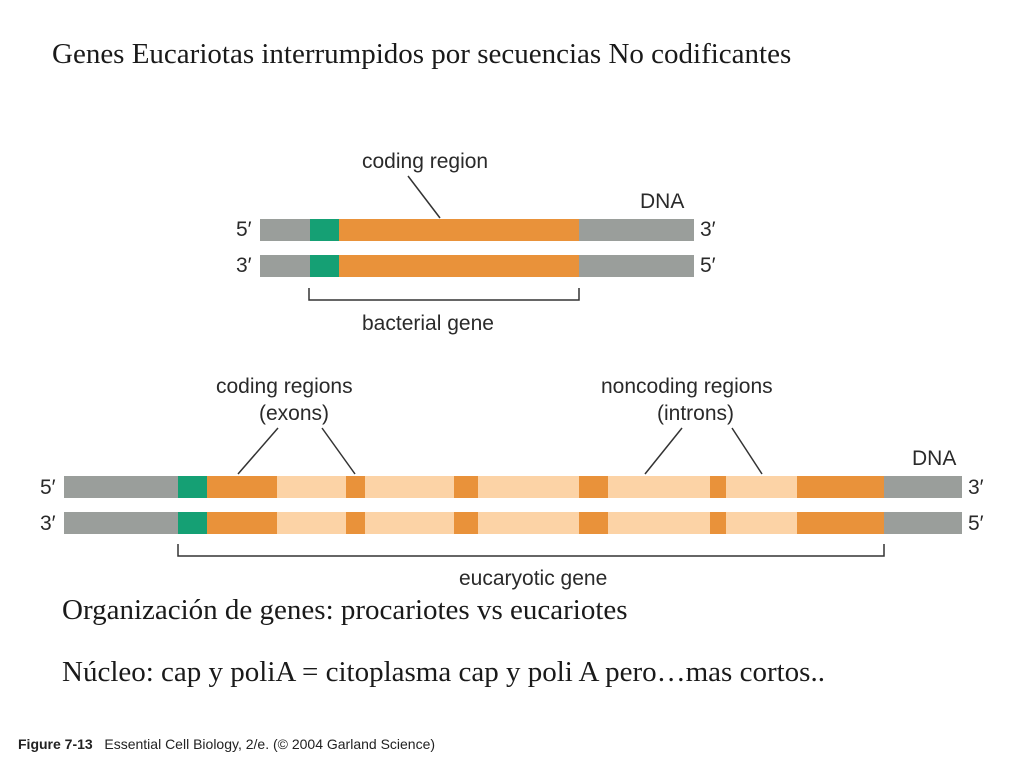 The width and height of the screenshot is (1024, 768). What do you see at coordinates (444, 294) in the screenshot?
I see `bacterial-gene-bracket` at bounding box center [444, 294].